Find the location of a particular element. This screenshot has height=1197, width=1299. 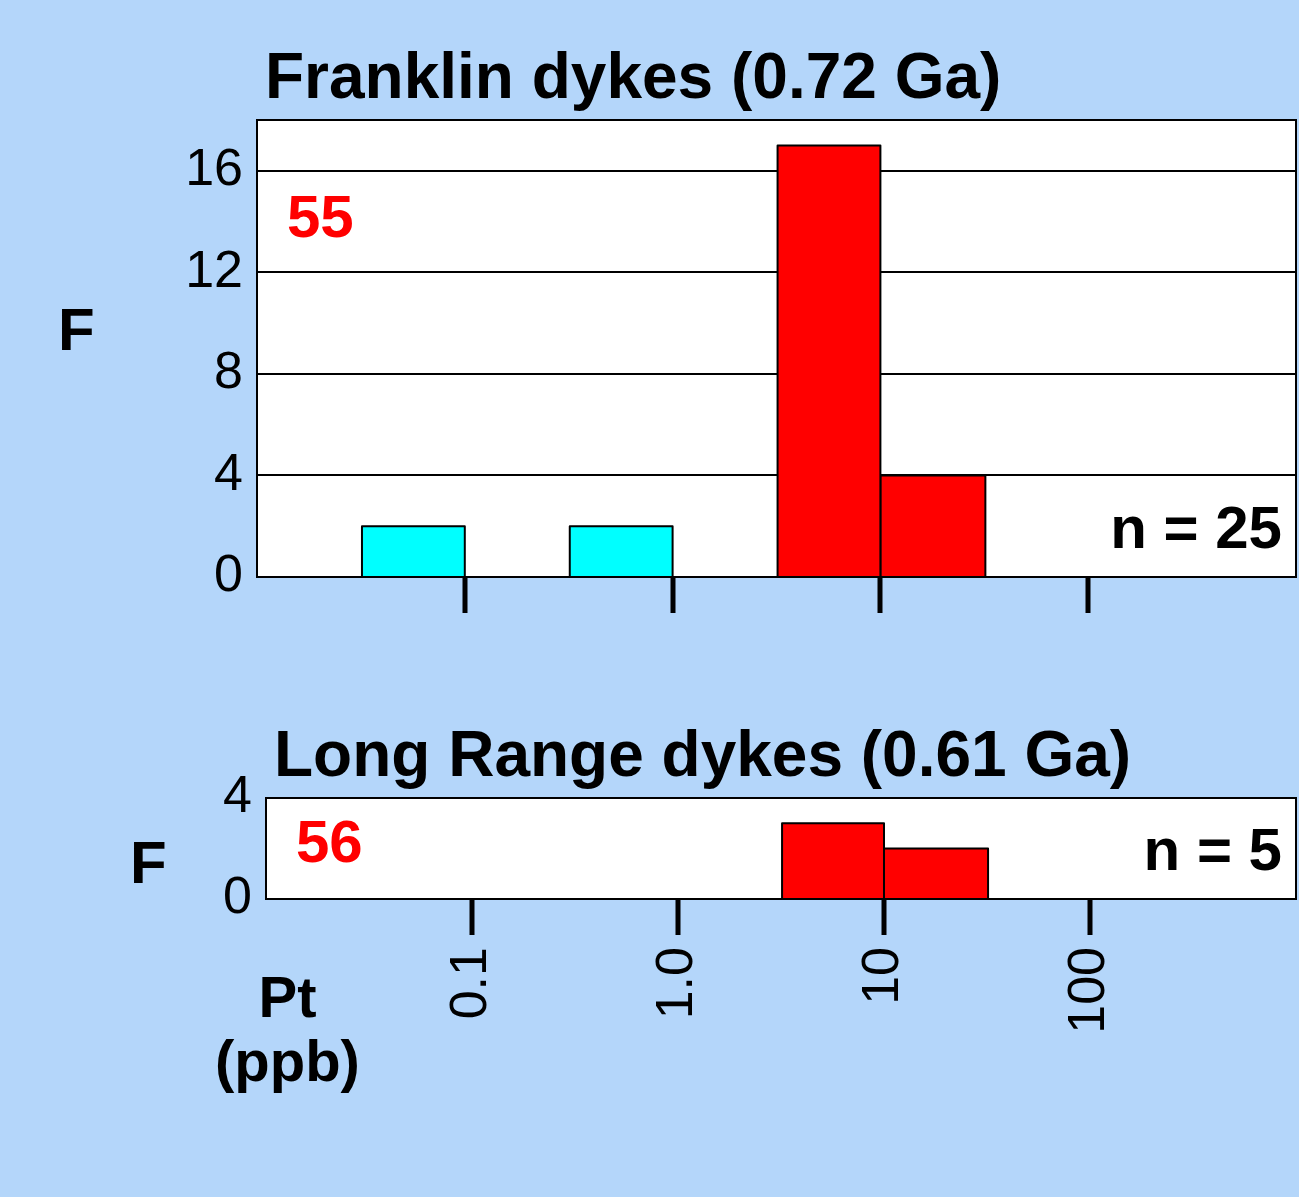

annotation: n = 25 is located at coordinates (1196, 527).